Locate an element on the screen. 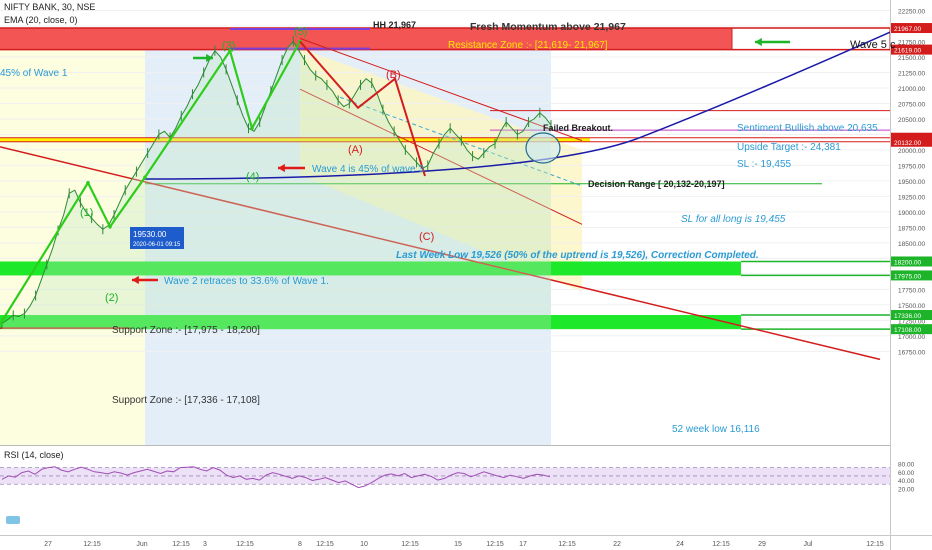 The image size is (932, 550). rsi-tick: 80.00 is located at coordinates (906, 465).